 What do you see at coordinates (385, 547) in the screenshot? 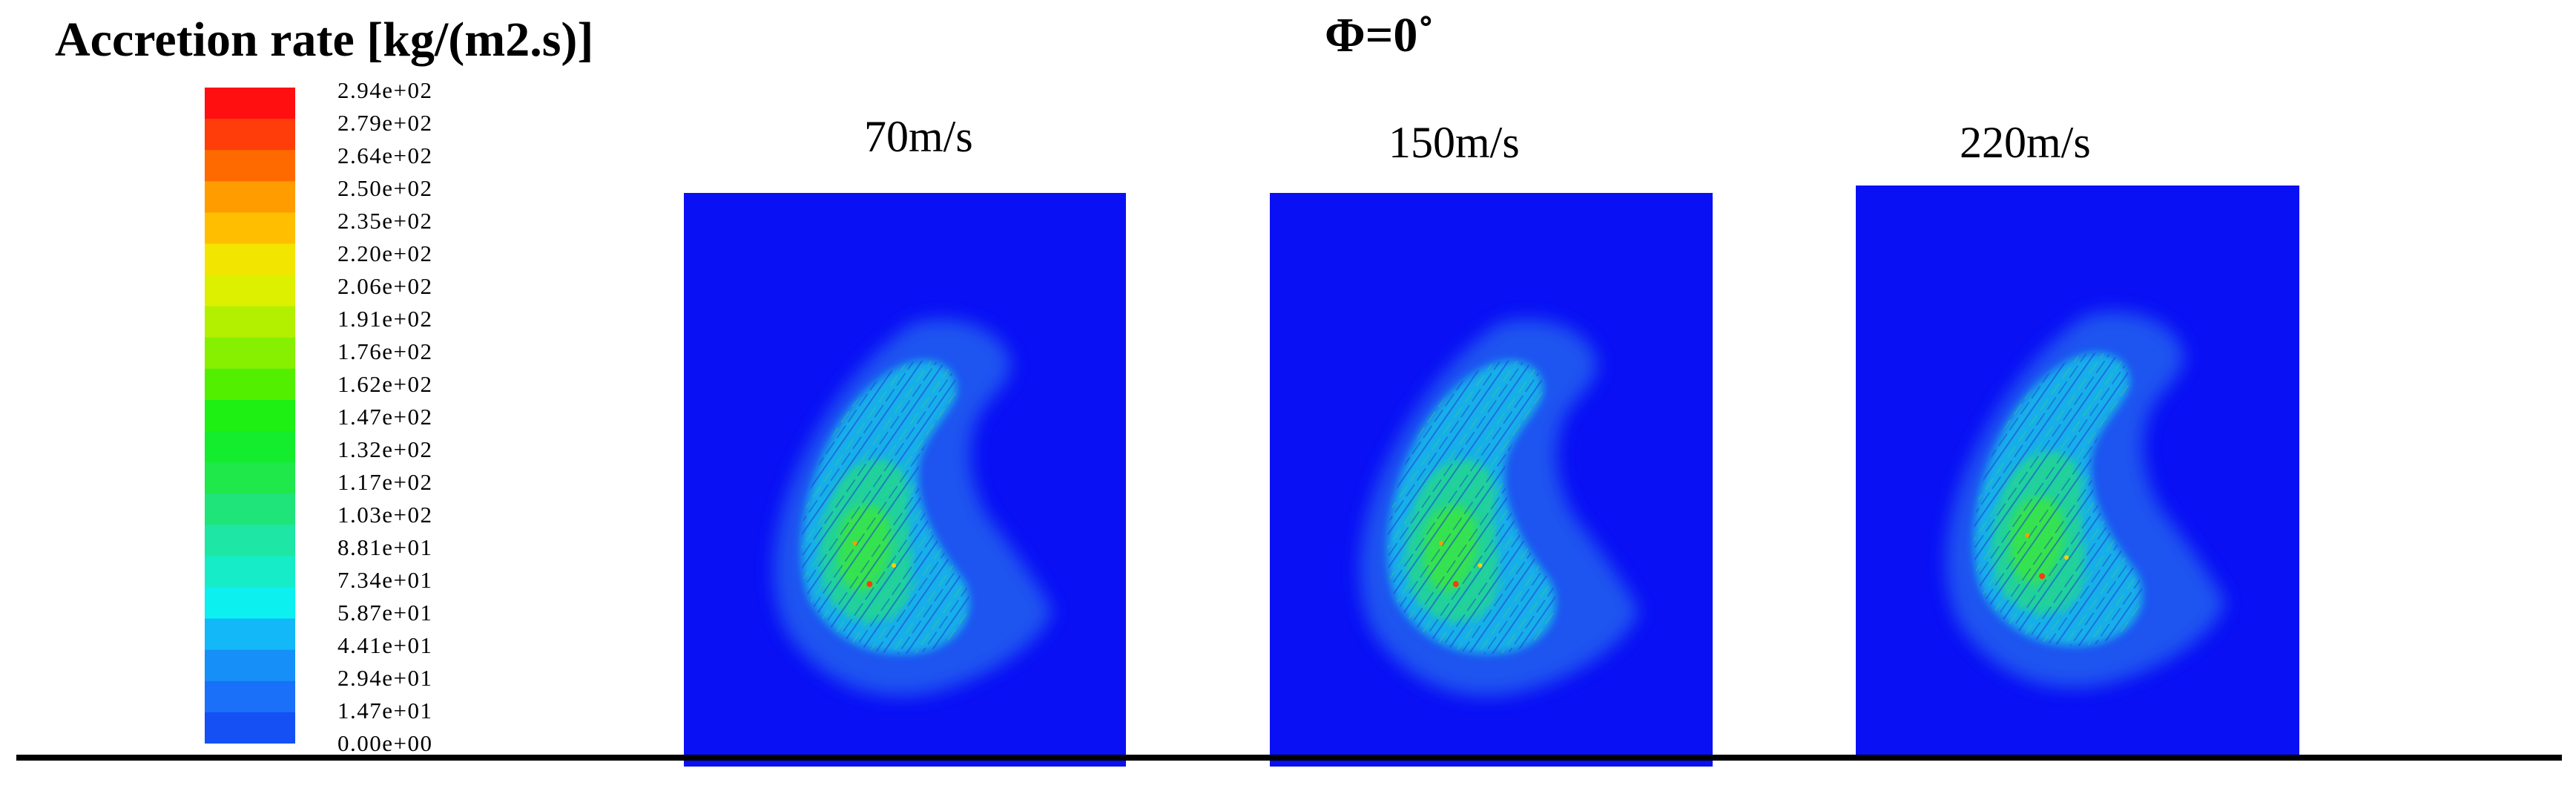
I see `colorbar-tick-label: 8.81e+01` at bounding box center [385, 547].